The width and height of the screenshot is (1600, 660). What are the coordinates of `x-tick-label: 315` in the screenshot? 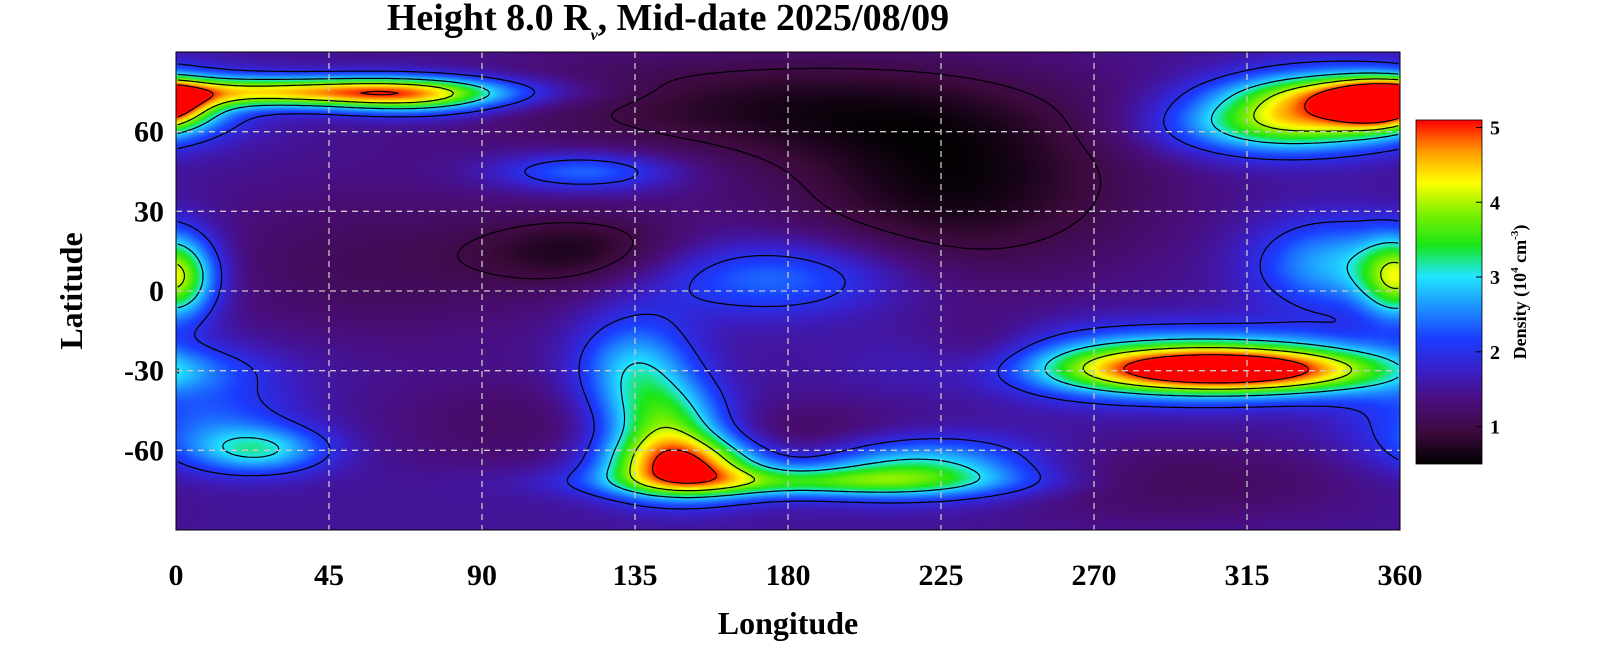 It's located at (1247, 575).